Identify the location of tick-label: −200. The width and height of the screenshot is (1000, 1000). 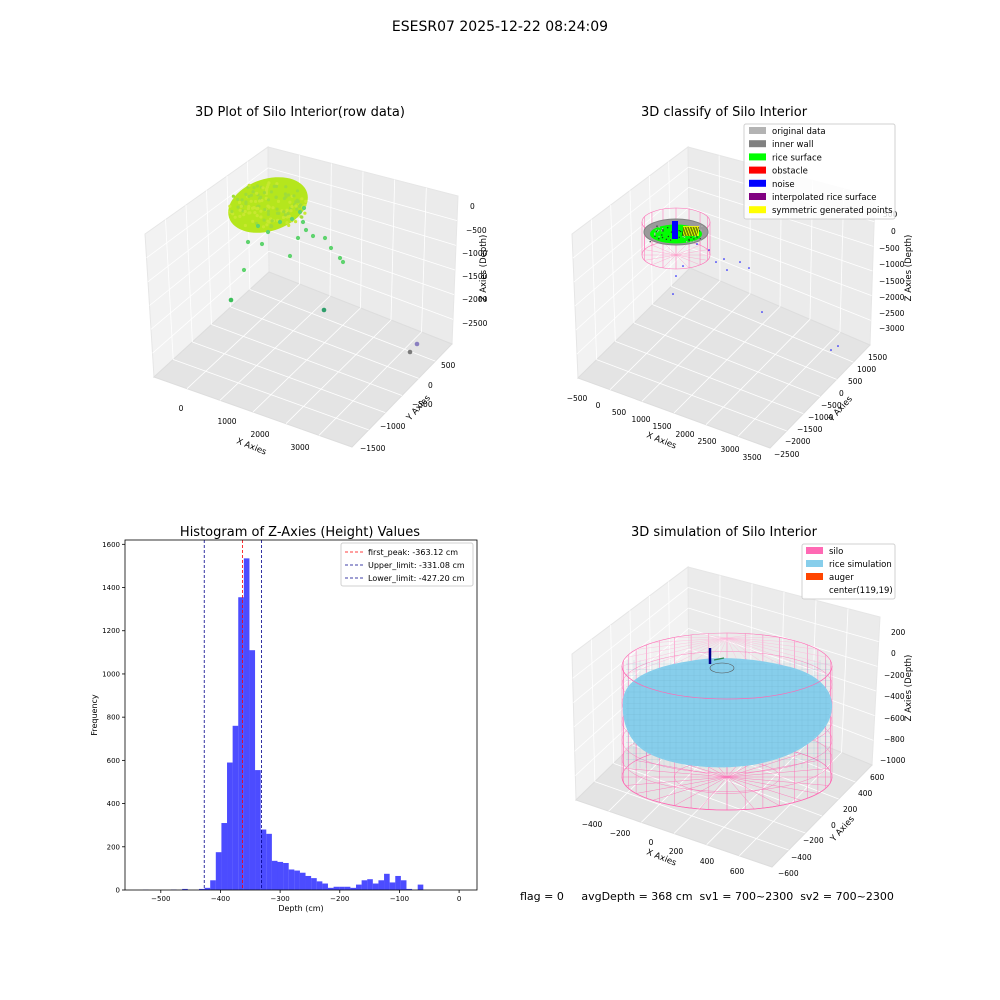
(813, 840).